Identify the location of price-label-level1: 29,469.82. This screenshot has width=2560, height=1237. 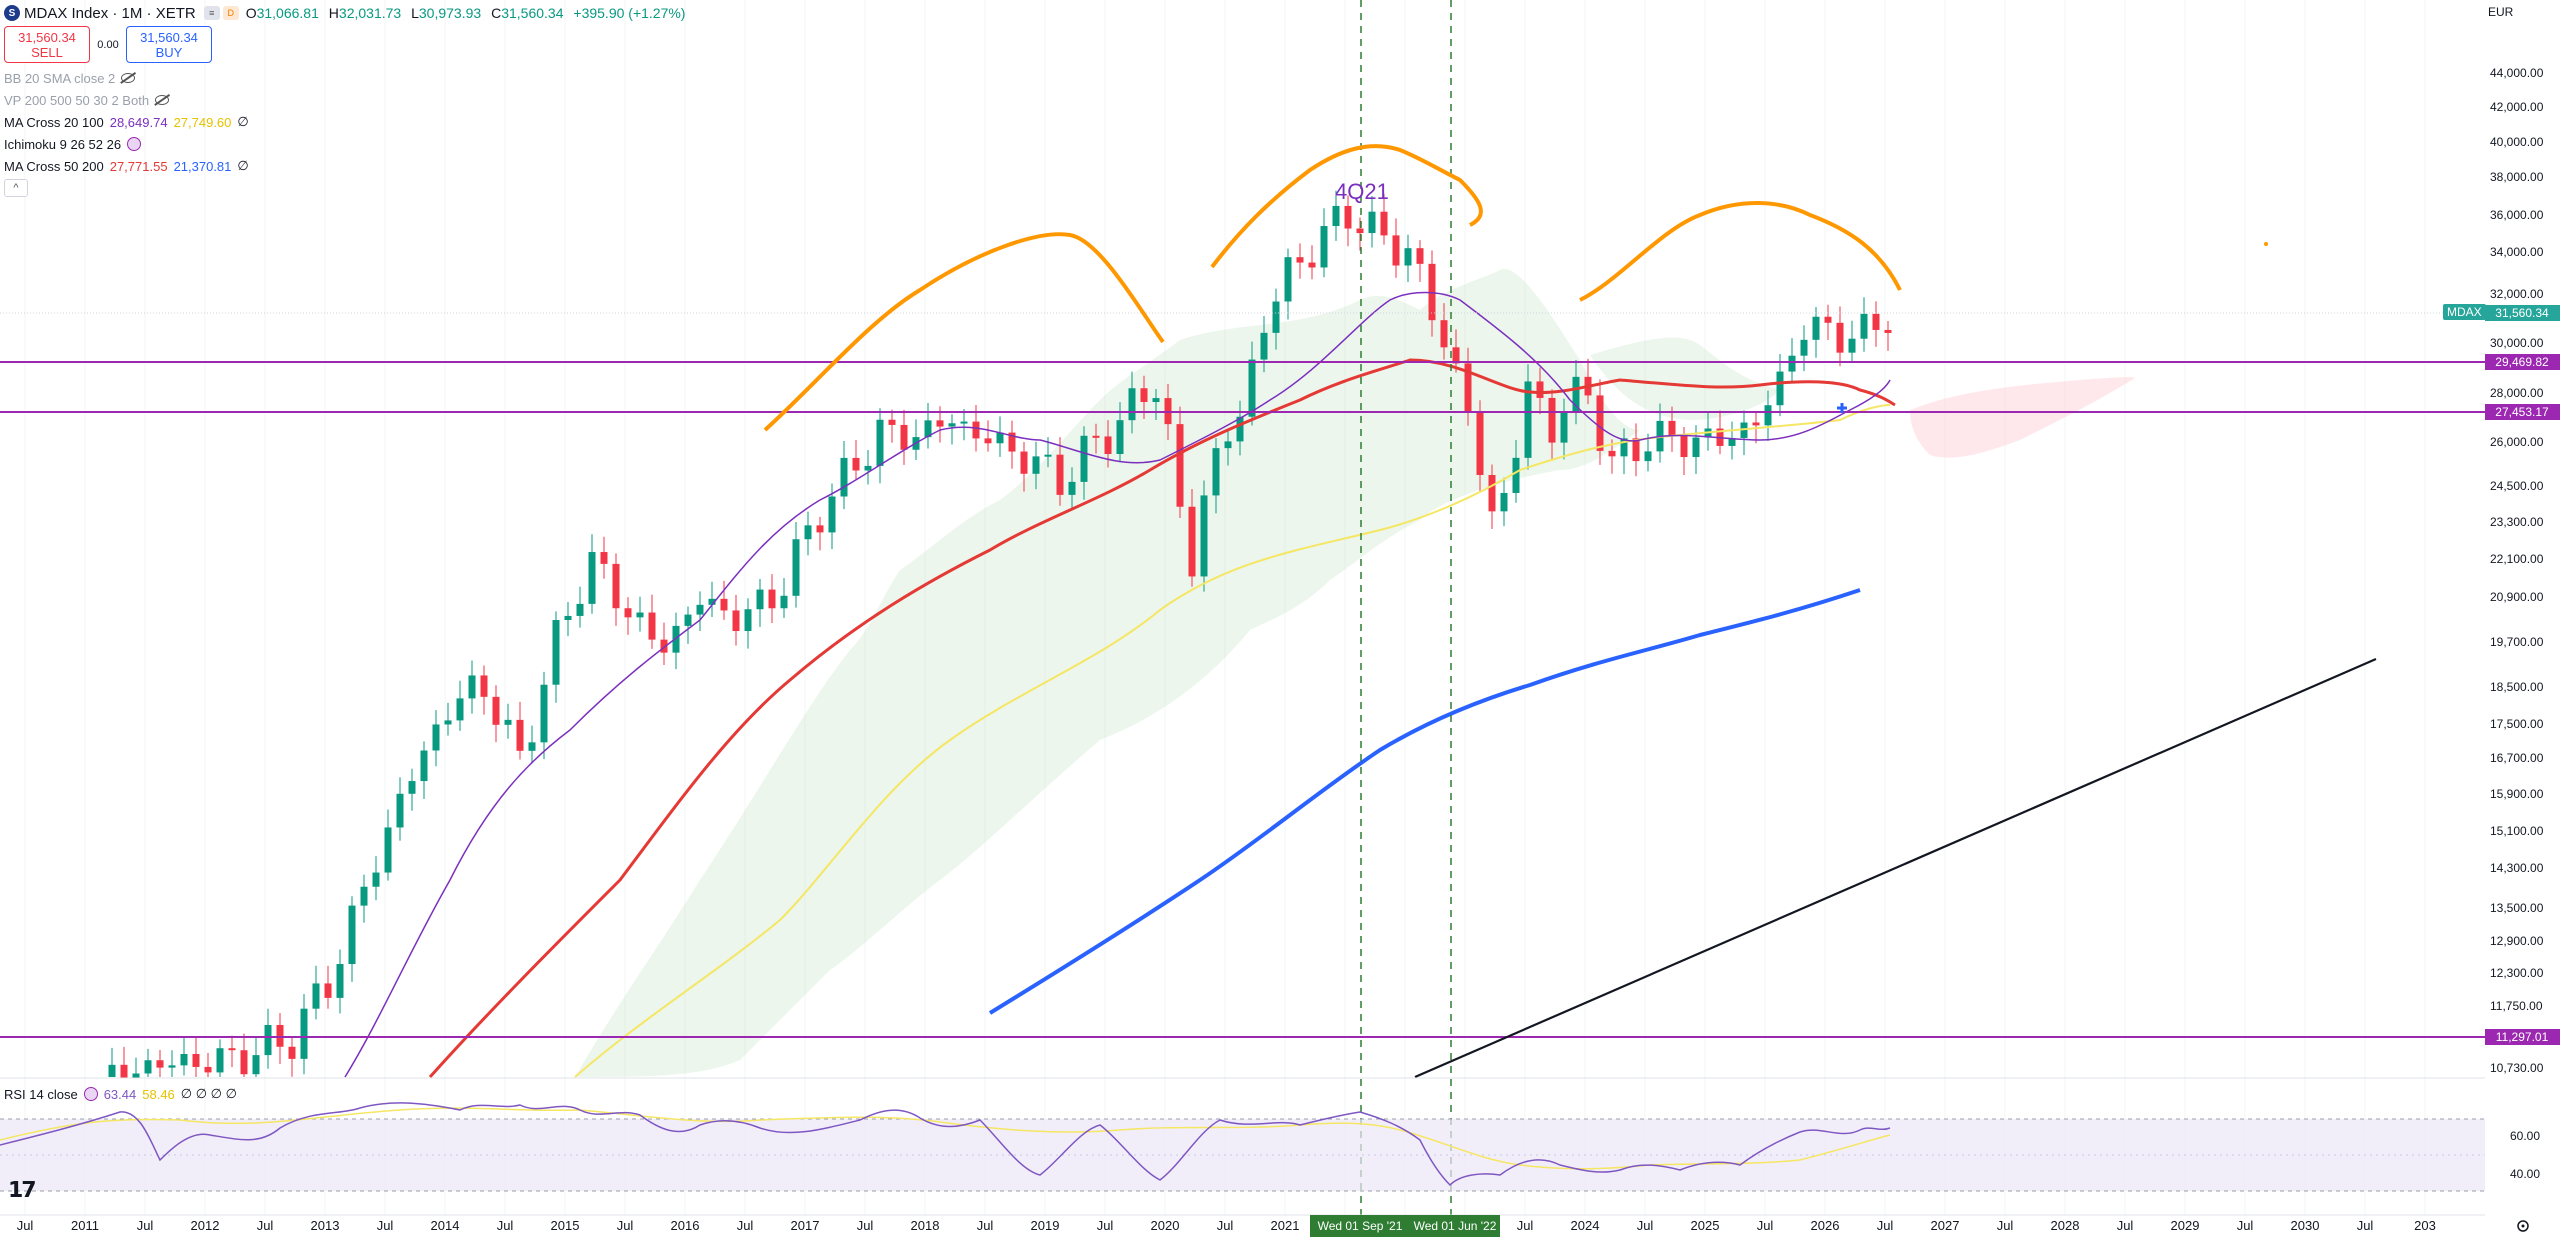
(2522, 362).